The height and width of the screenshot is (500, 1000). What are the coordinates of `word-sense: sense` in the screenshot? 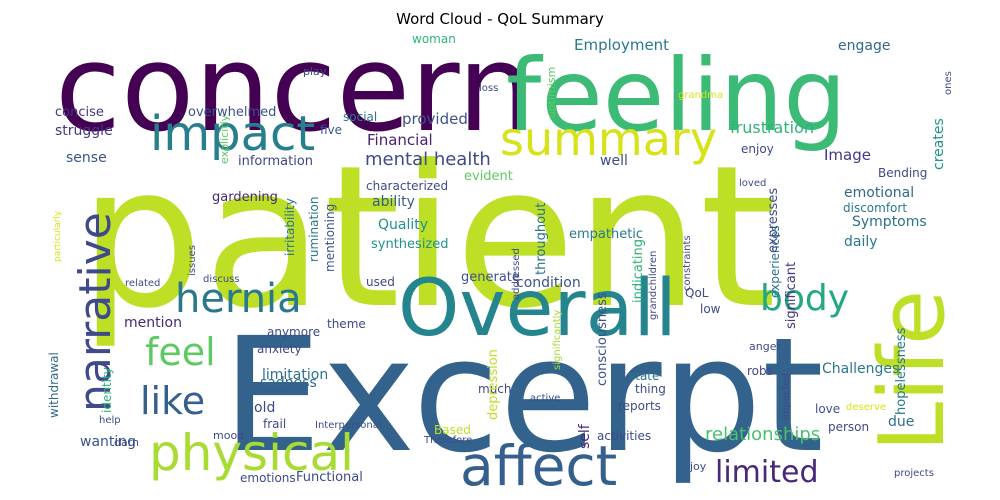 It's located at (86, 158).